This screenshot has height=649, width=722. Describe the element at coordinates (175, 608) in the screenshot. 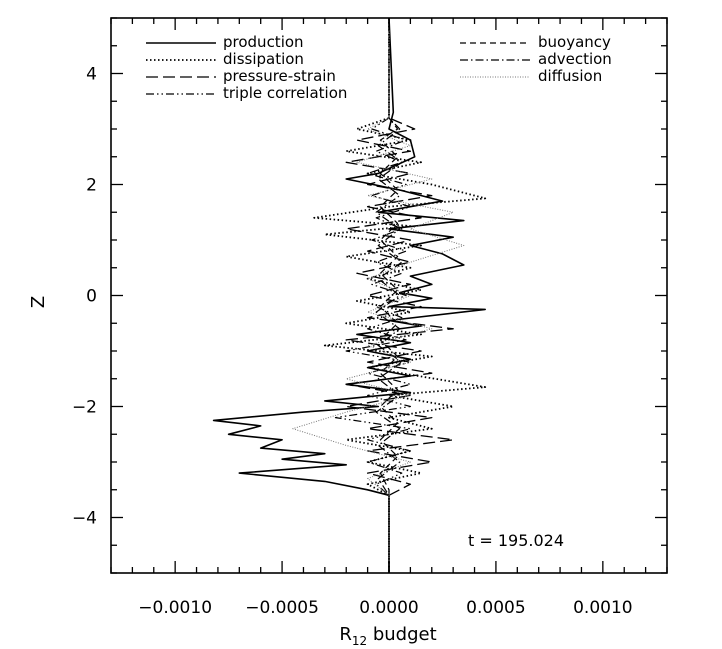

I see `x-tick-label: −0.0010` at that location.